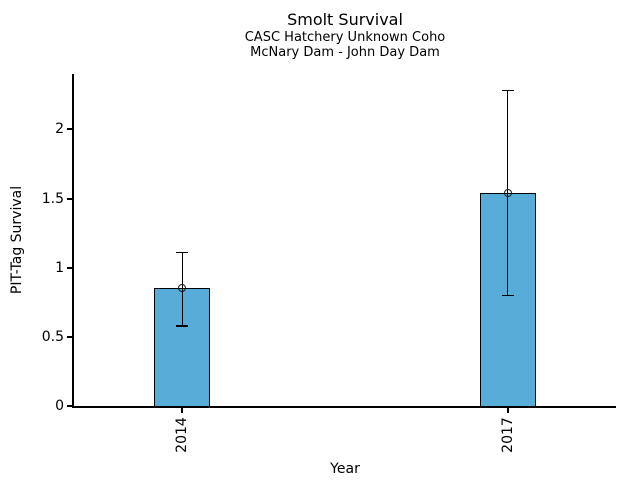 The width and height of the screenshot is (640, 480). What do you see at coordinates (345, 37) in the screenshot?
I see `chart-subtitle-line1: CASC Hatchery Unknown Coho` at bounding box center [345, 37].